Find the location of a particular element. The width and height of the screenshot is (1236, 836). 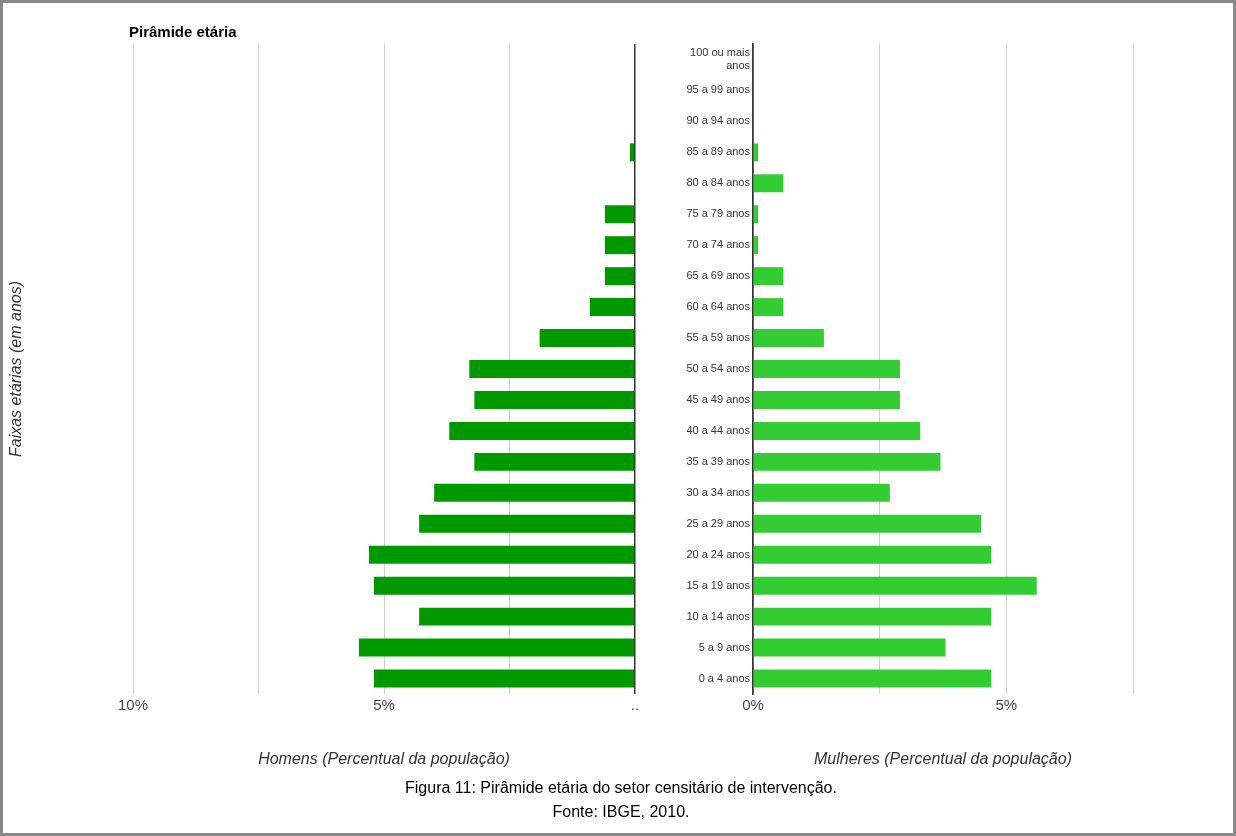

y-tick-label: 60 a 64 anos is located at coordinates (718, 306).